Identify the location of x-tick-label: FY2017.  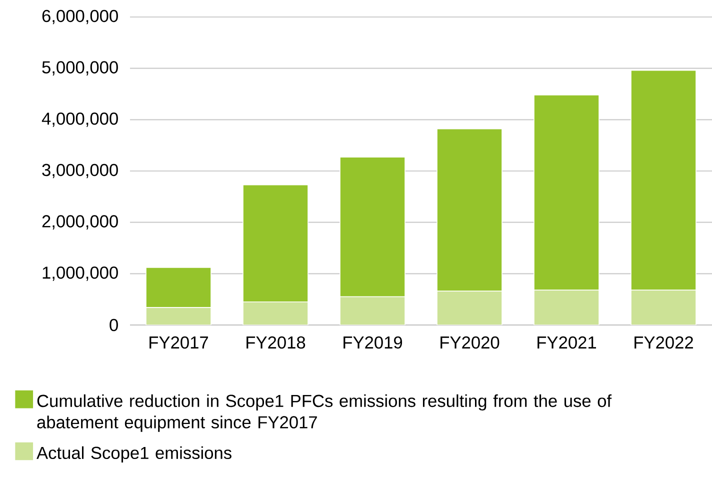
(179, 342).